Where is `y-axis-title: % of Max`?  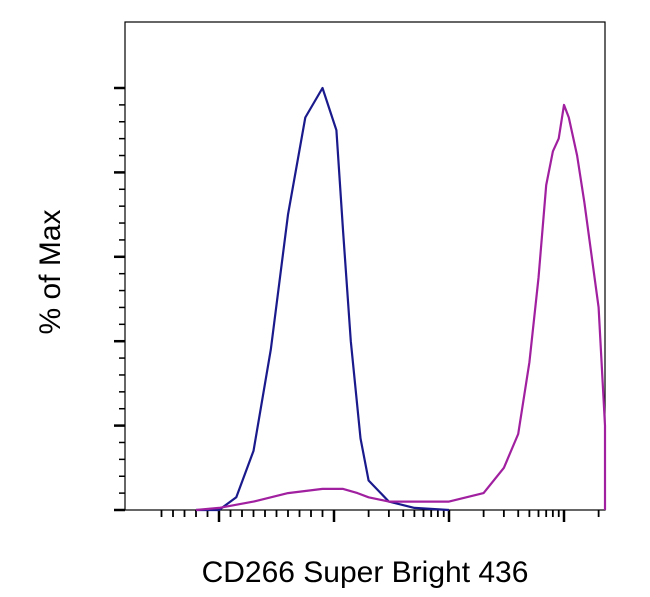
y-axis-title: % of Max is located at coordinates (50, 271).